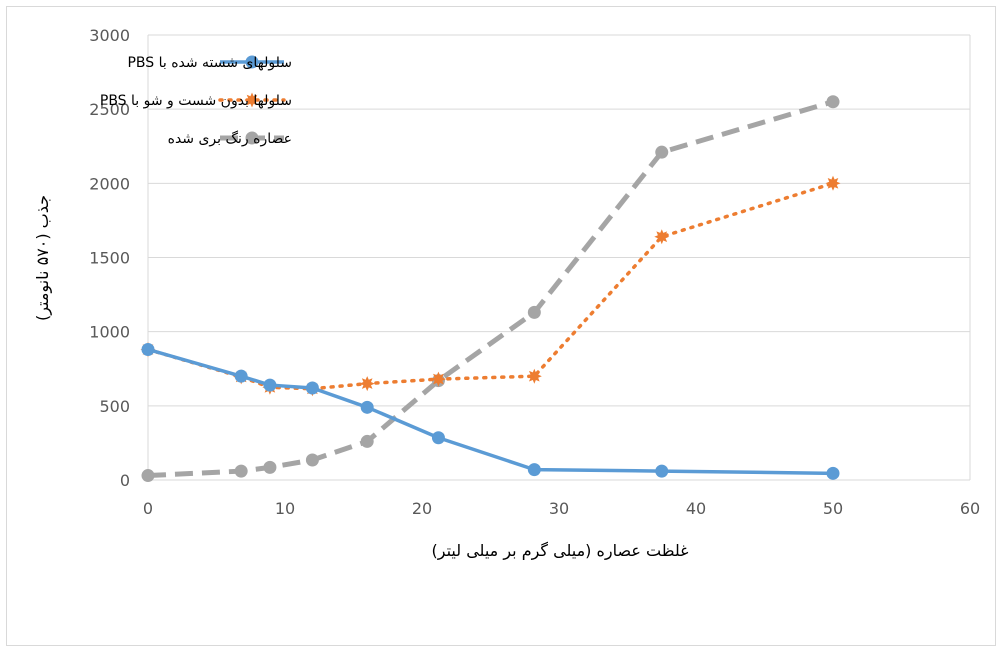  Describe the element at coordinates (148, 508) in the screenshot. I see `x-tick-label: 0` at that location.